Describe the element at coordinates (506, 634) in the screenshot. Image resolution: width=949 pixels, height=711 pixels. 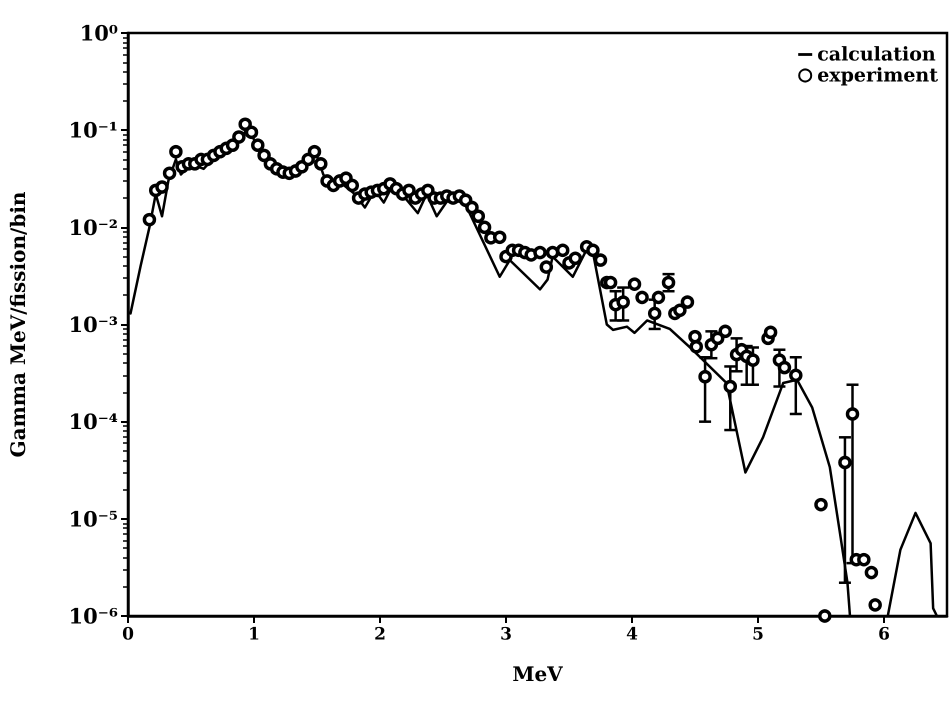
I see `x-tick-label: 3` at that location.